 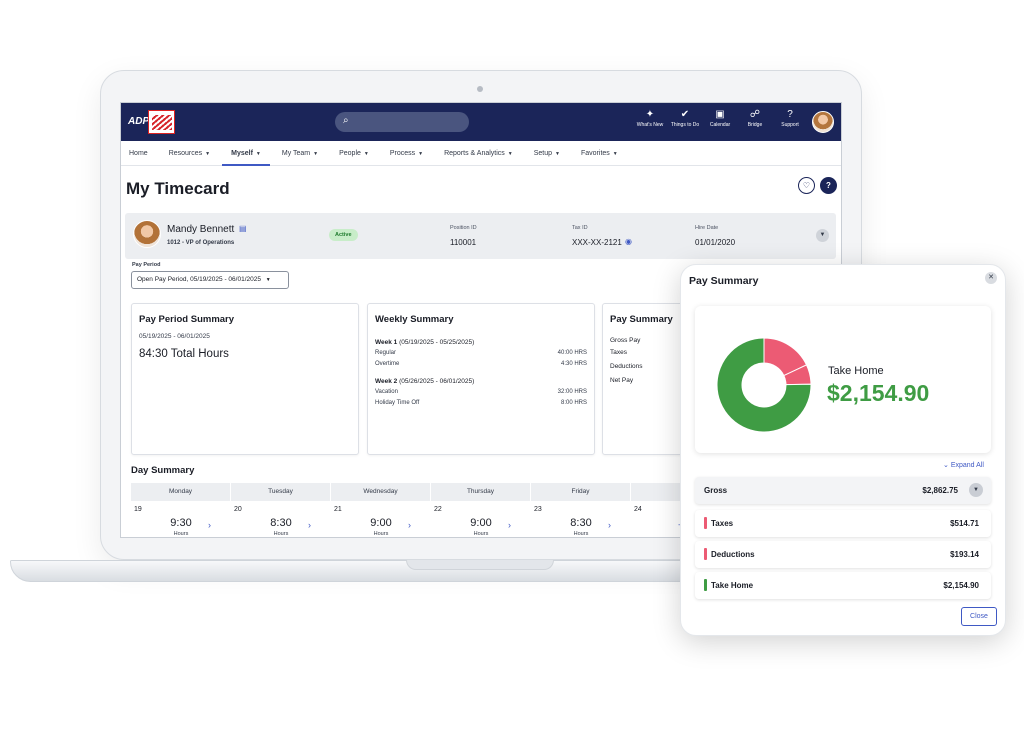 What do you see at coordinates (843, 523) in the screenshot?
I see `taxes-row: Taxes $514.71` at bounding box center [843, 523].